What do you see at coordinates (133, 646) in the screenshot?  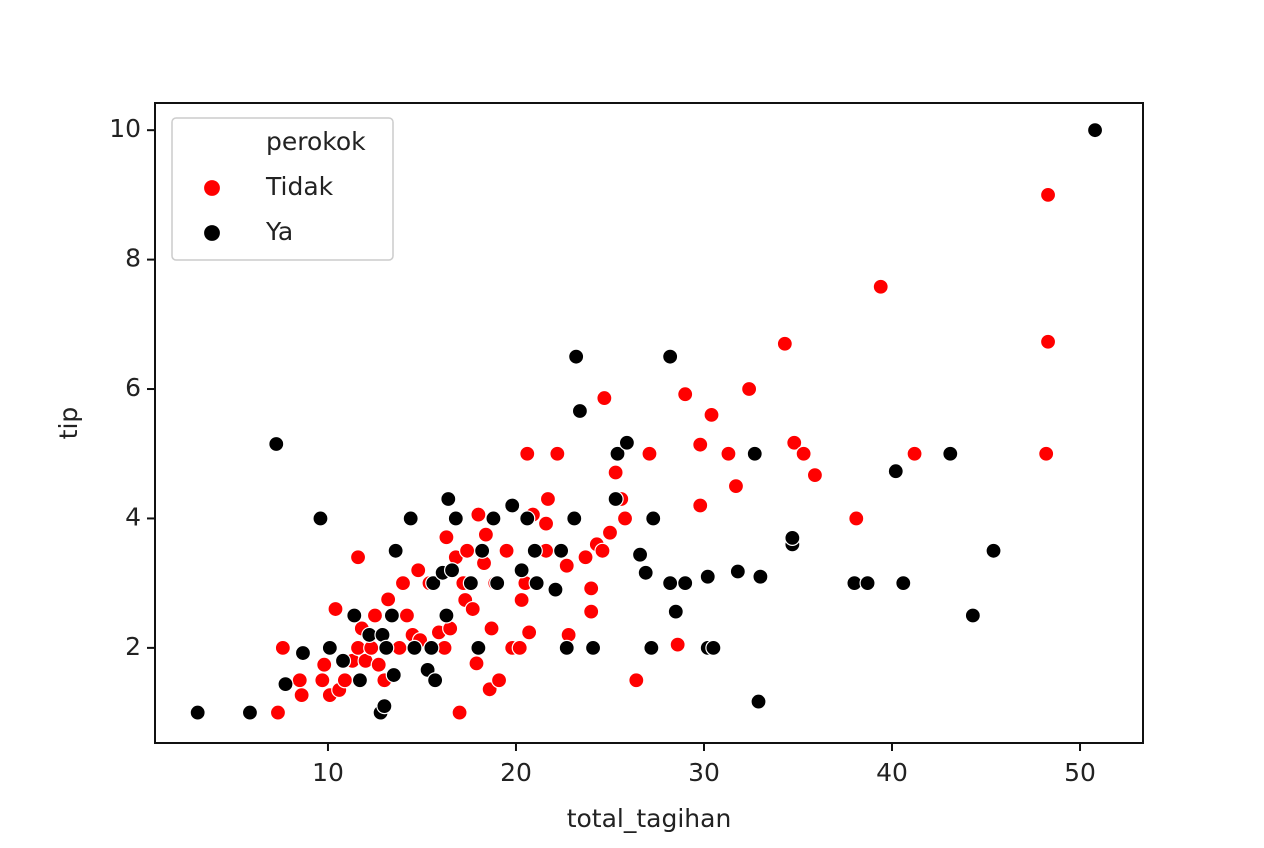 I see `y-tick-label: 2` at bounding box center [133, 646].